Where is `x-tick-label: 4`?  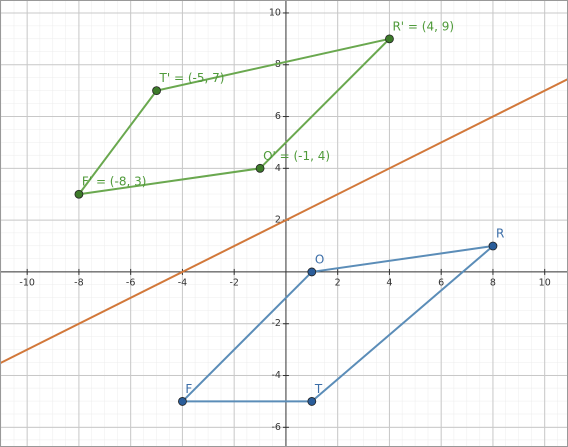
x-tick-label: 4 is located at coordinates (389, 282).